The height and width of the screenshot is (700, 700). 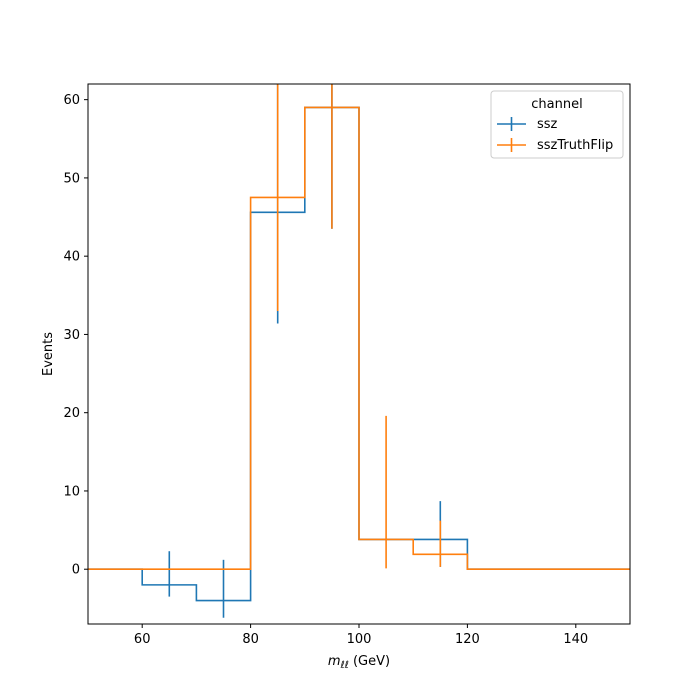 What do you see at coordinates (575, 145) in the screenshot?
I see `legend-label-ssztruthflip: sszTruthFlip` at bounding box center [575, 145].